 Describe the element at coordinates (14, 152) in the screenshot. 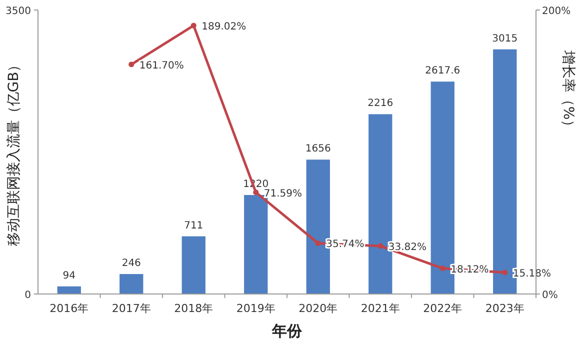

I see `y-axis-title: 移动互联网接入流量（亿GB）` at that location.